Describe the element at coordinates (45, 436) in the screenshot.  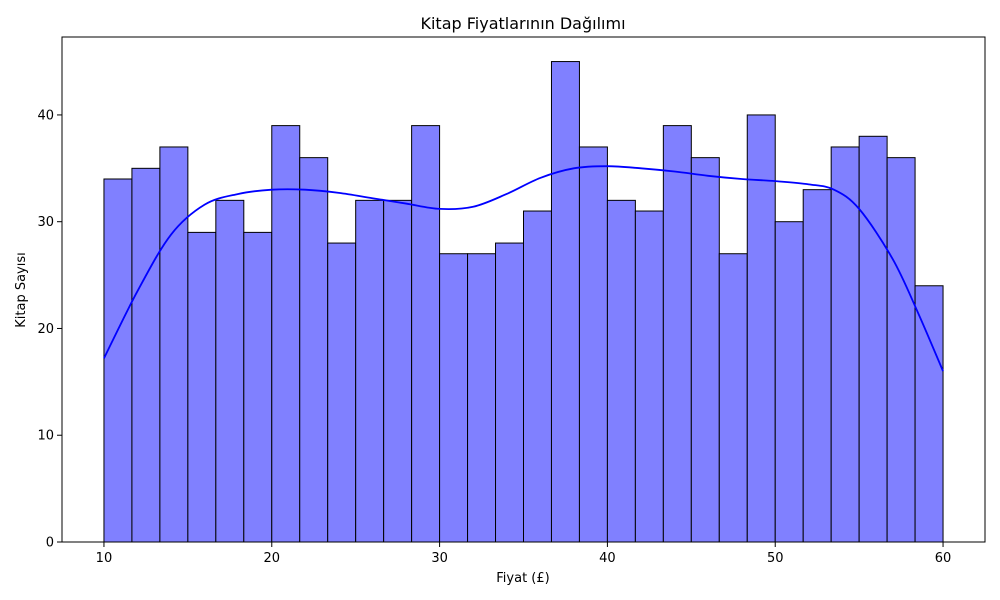
I see `y-tick-label: 10` at that location.